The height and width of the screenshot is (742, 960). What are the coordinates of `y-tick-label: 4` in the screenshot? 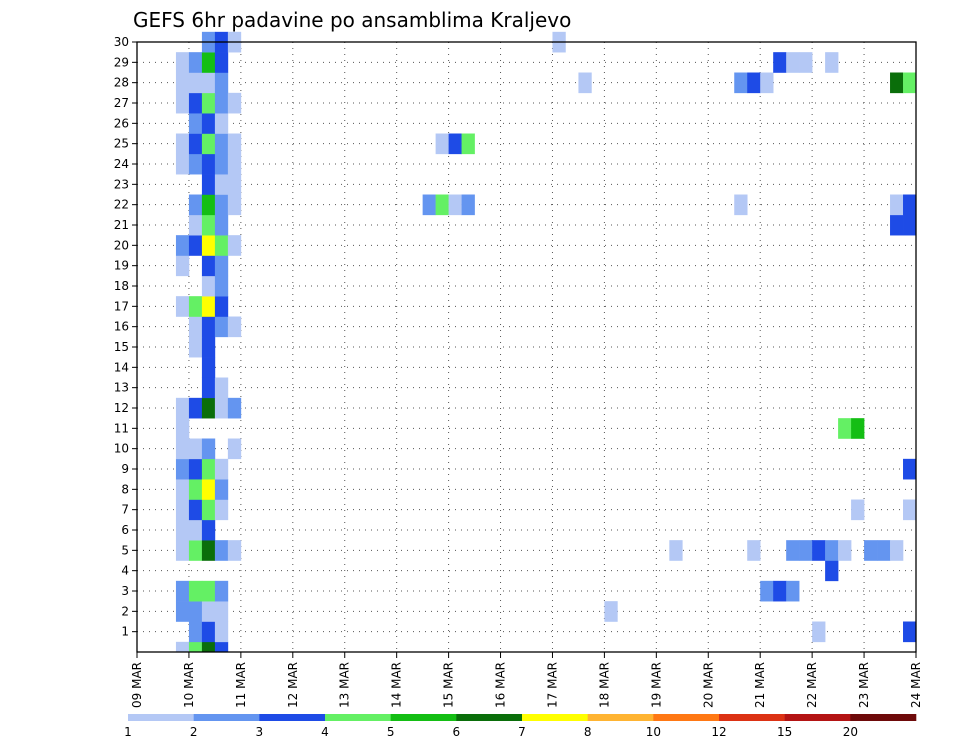 It's located at (125, 571).